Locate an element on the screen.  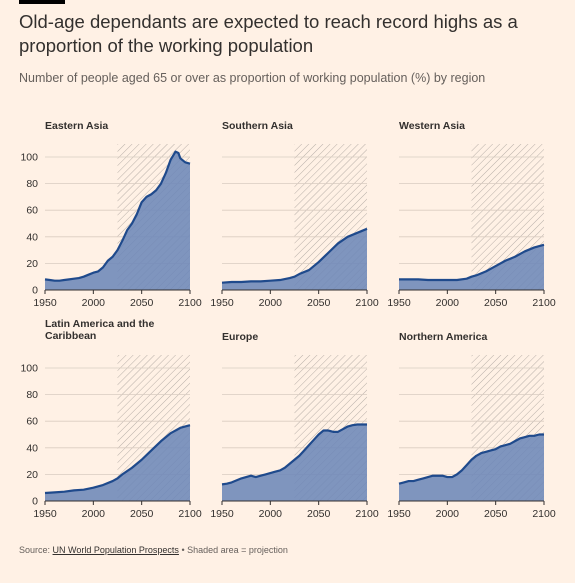
area-europe is located at coordinates (294, 462).